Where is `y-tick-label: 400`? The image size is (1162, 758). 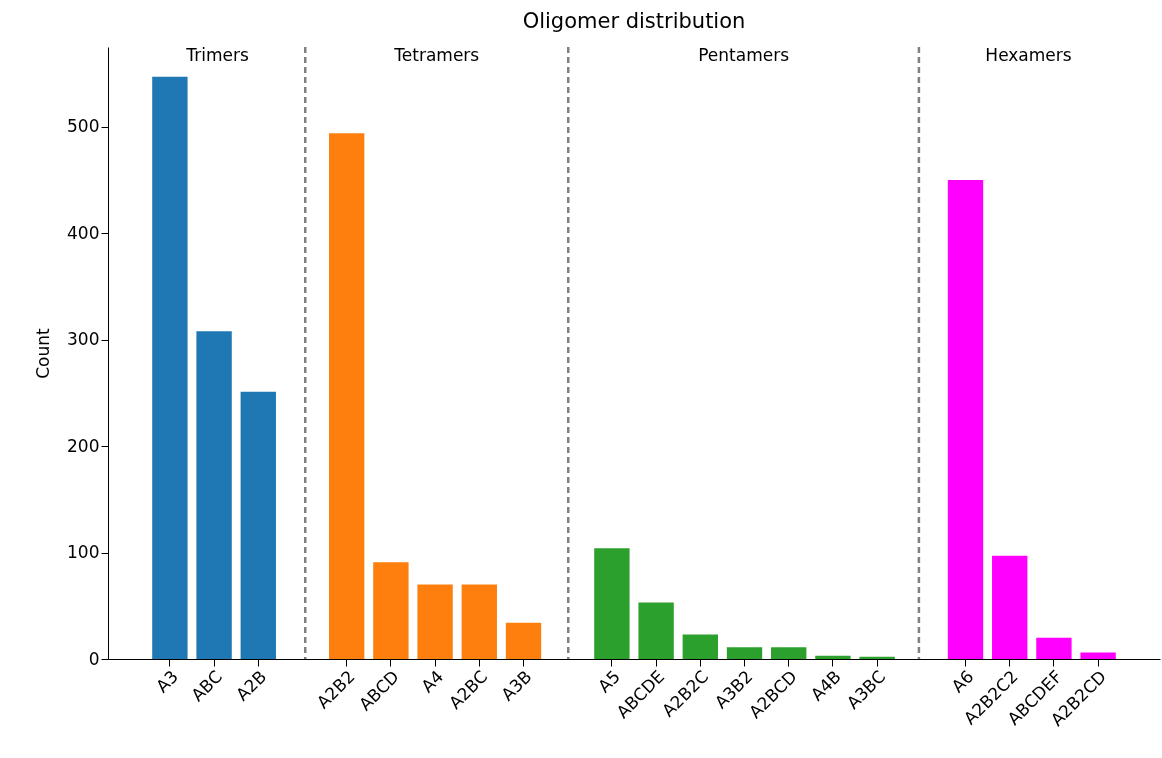
y-tick-label: 400 is located at coordinates (83, 232).